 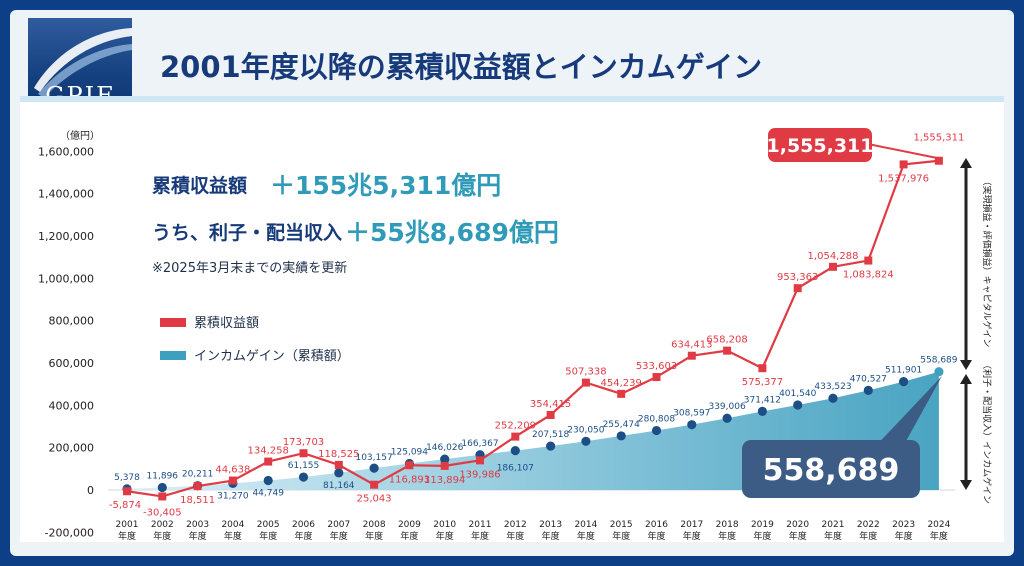 I want to click on cumulative-callout-pointer, so click(x=905, y=151).